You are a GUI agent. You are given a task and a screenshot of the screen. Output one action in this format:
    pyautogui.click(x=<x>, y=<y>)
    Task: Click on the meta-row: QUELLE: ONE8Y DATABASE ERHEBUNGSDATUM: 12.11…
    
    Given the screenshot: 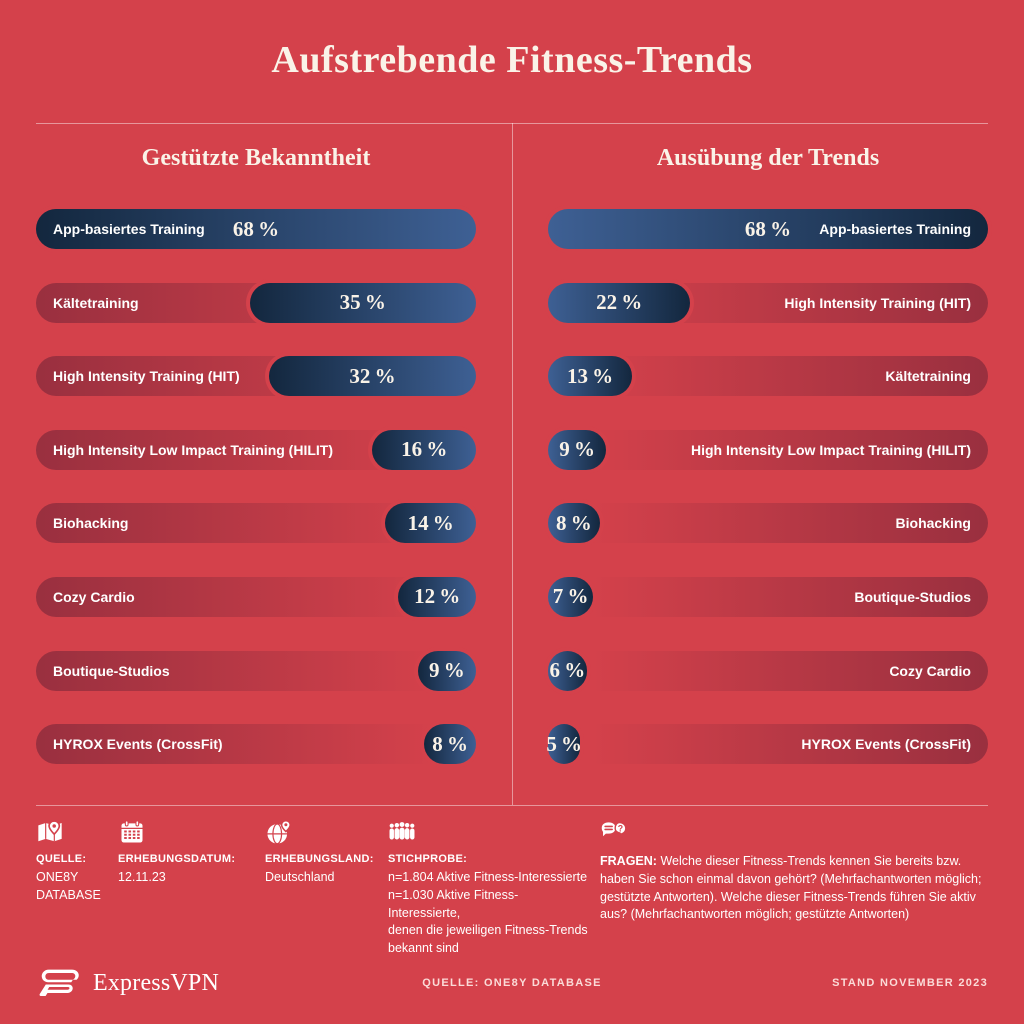 What is the action you would take?
    pyautogui.click(x=512, y=888)
    